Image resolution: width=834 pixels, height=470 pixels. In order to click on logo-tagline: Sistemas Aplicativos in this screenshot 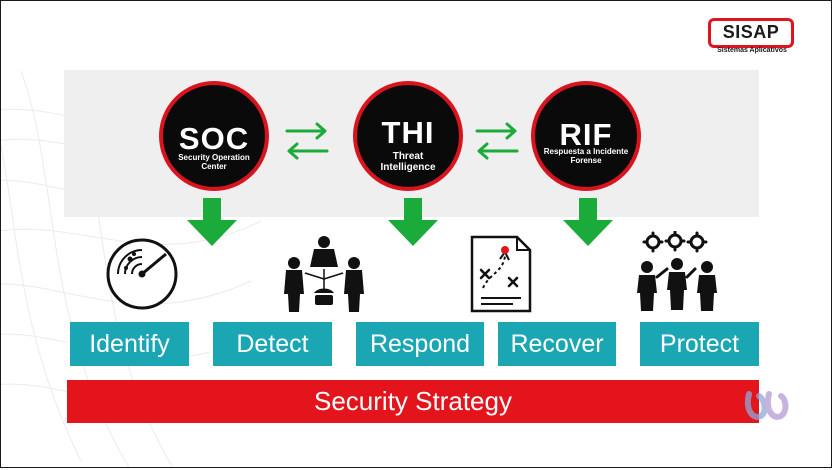, I will do `click(752, 50)`.